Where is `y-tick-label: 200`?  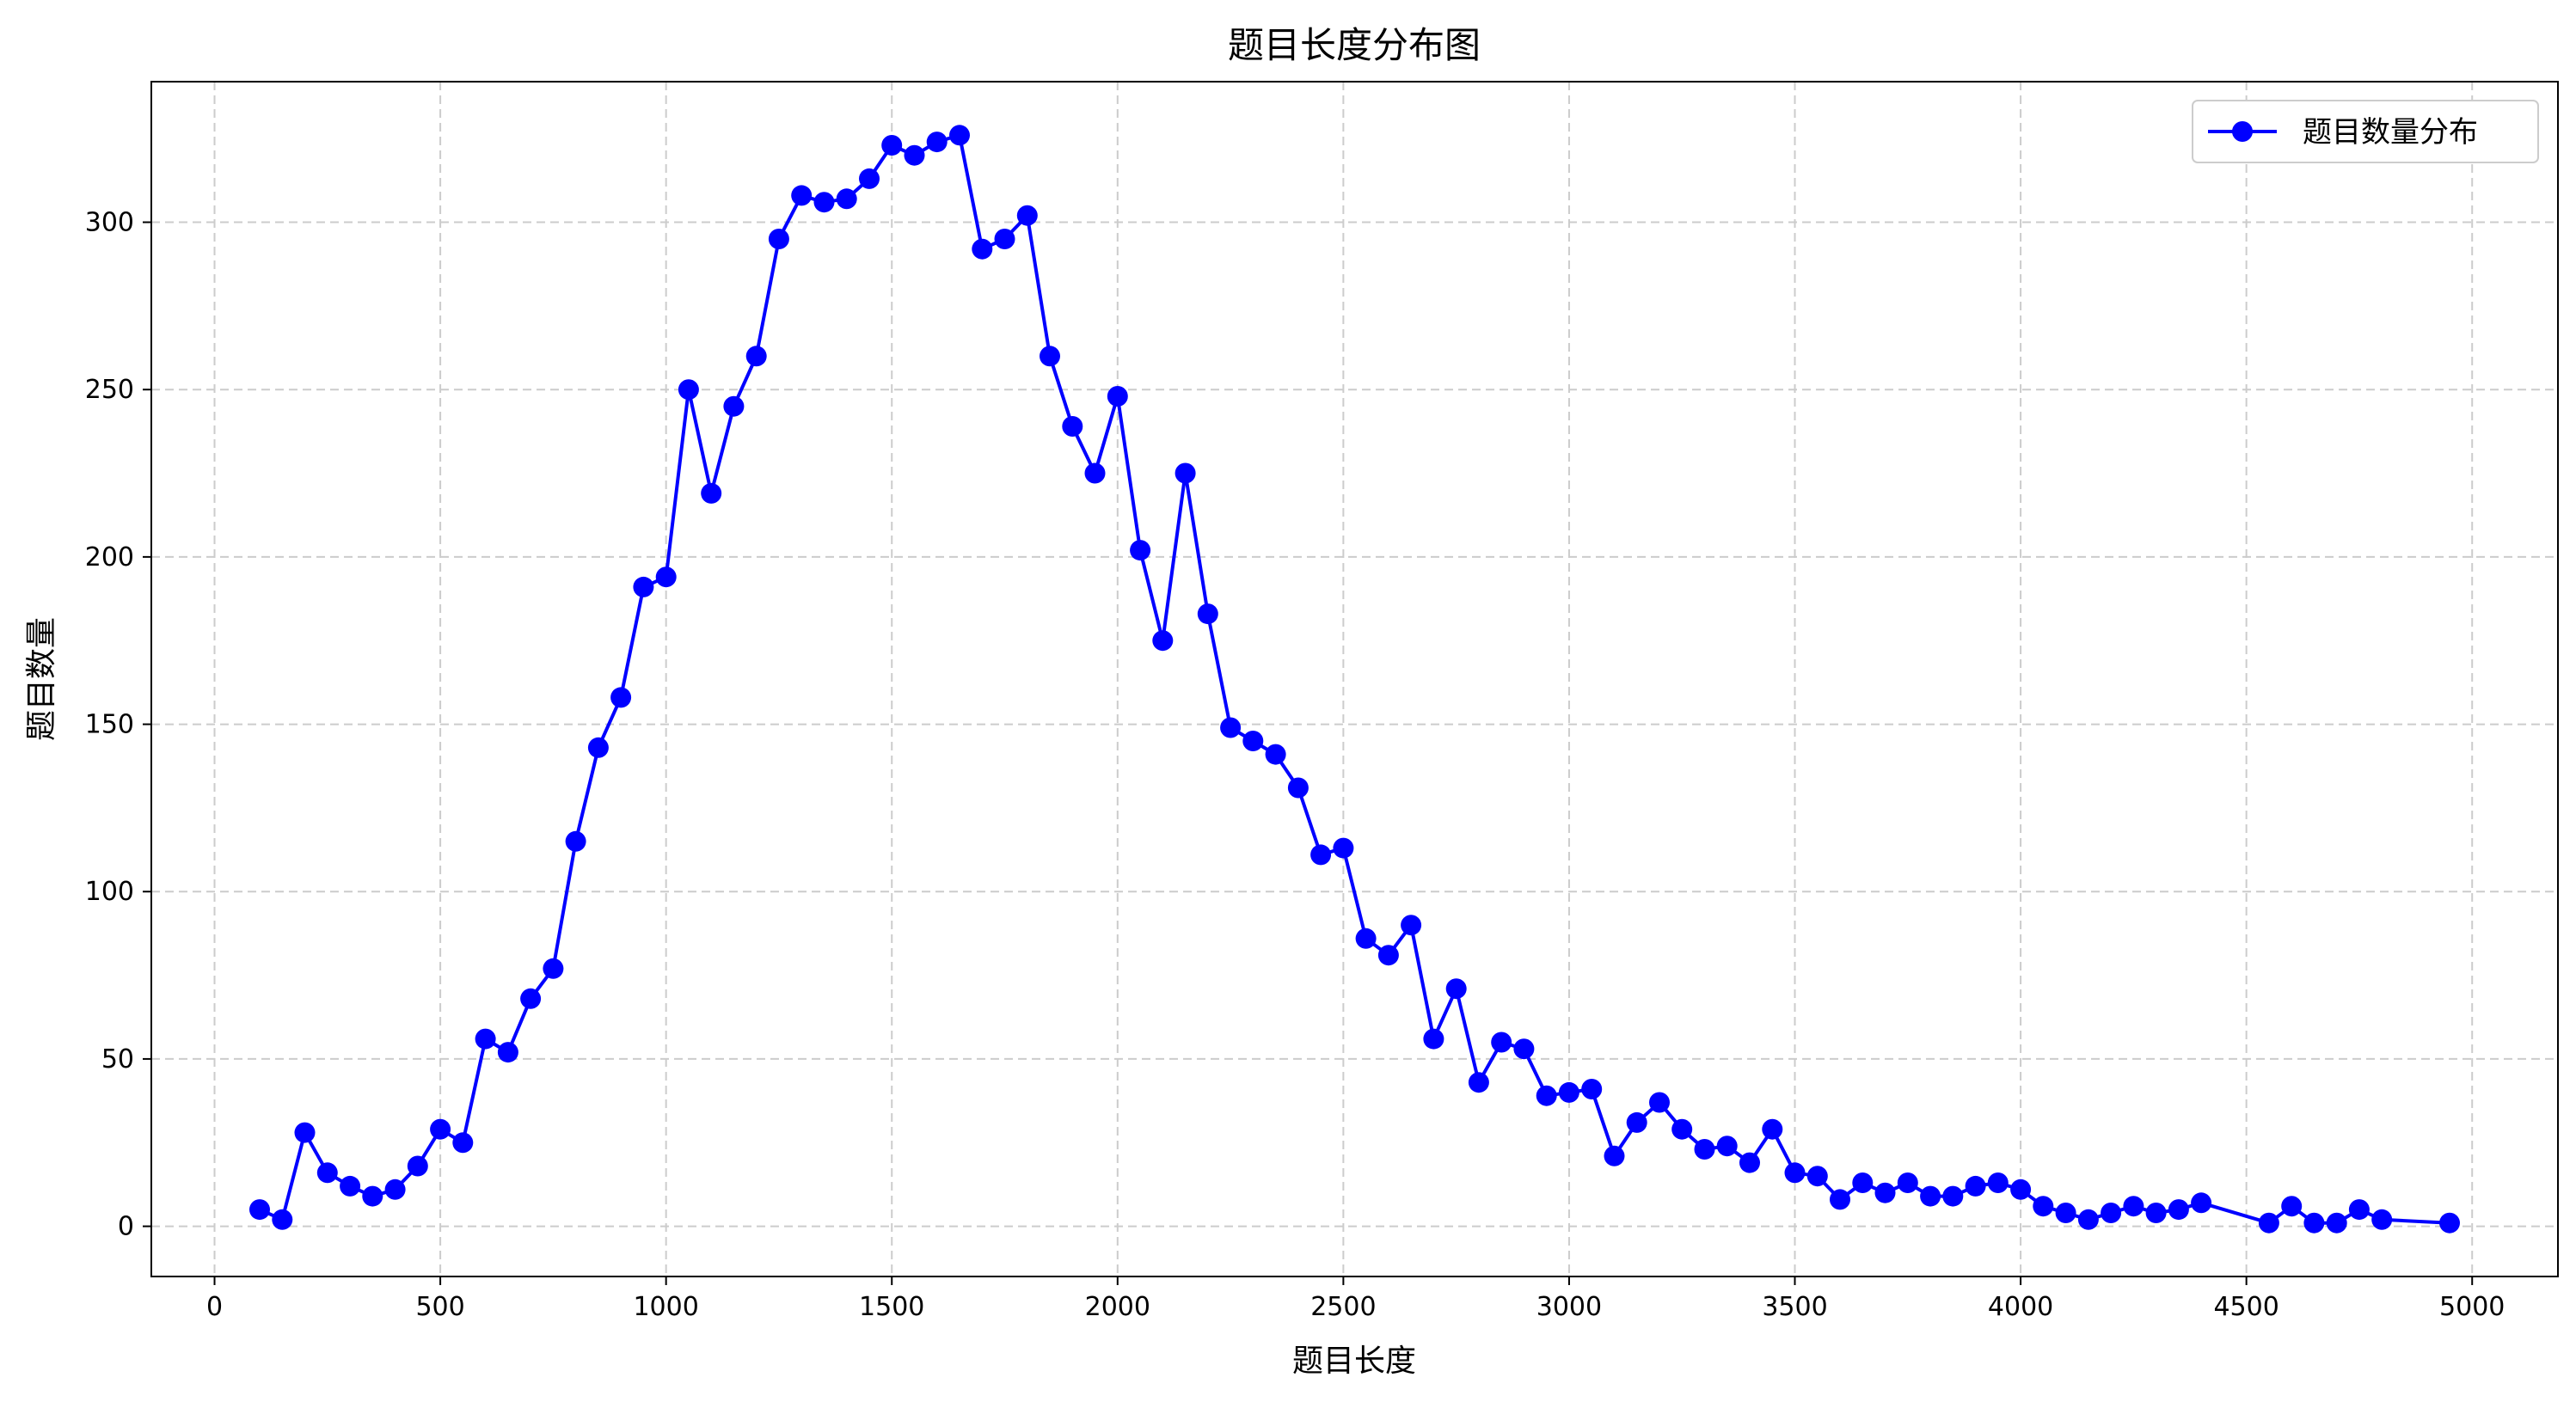 y-tick-label: 200 is located at coordinates (109, 557).